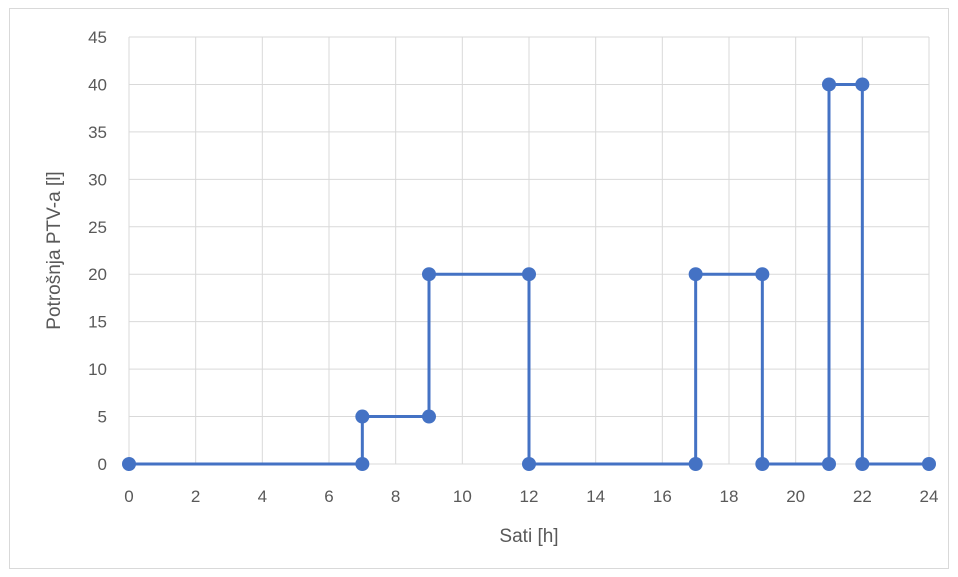 The width and height of the screenshot is (958, 577). What do you see at coordinates (662, 496) in the screenshot?
I see `x-tick-label: 16` at bounding box center [662, 496].